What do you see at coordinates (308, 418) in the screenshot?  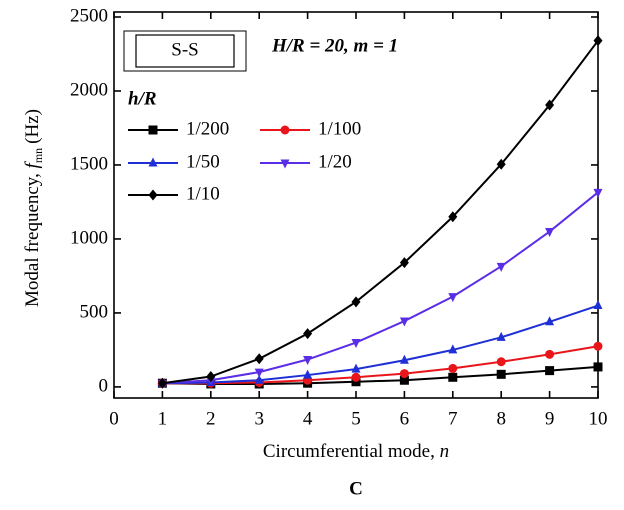 I see `x-tick-label: 4` at bounding box center [308, 418].